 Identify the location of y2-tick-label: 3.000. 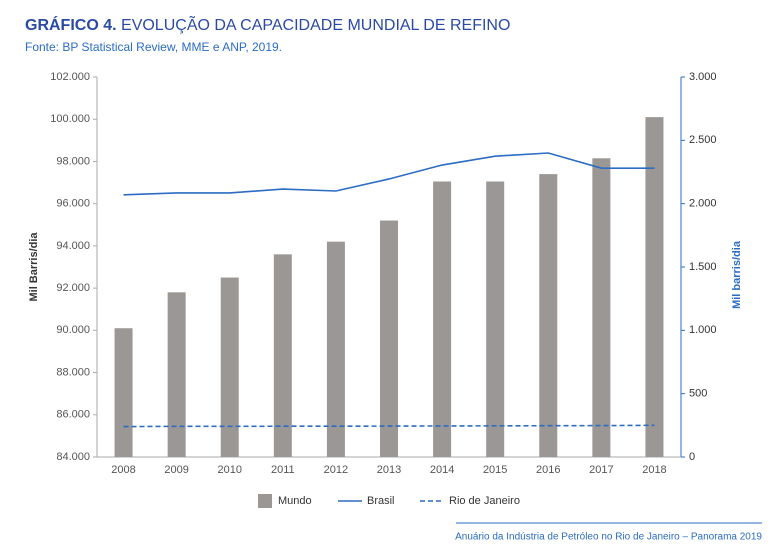
(703, 77).